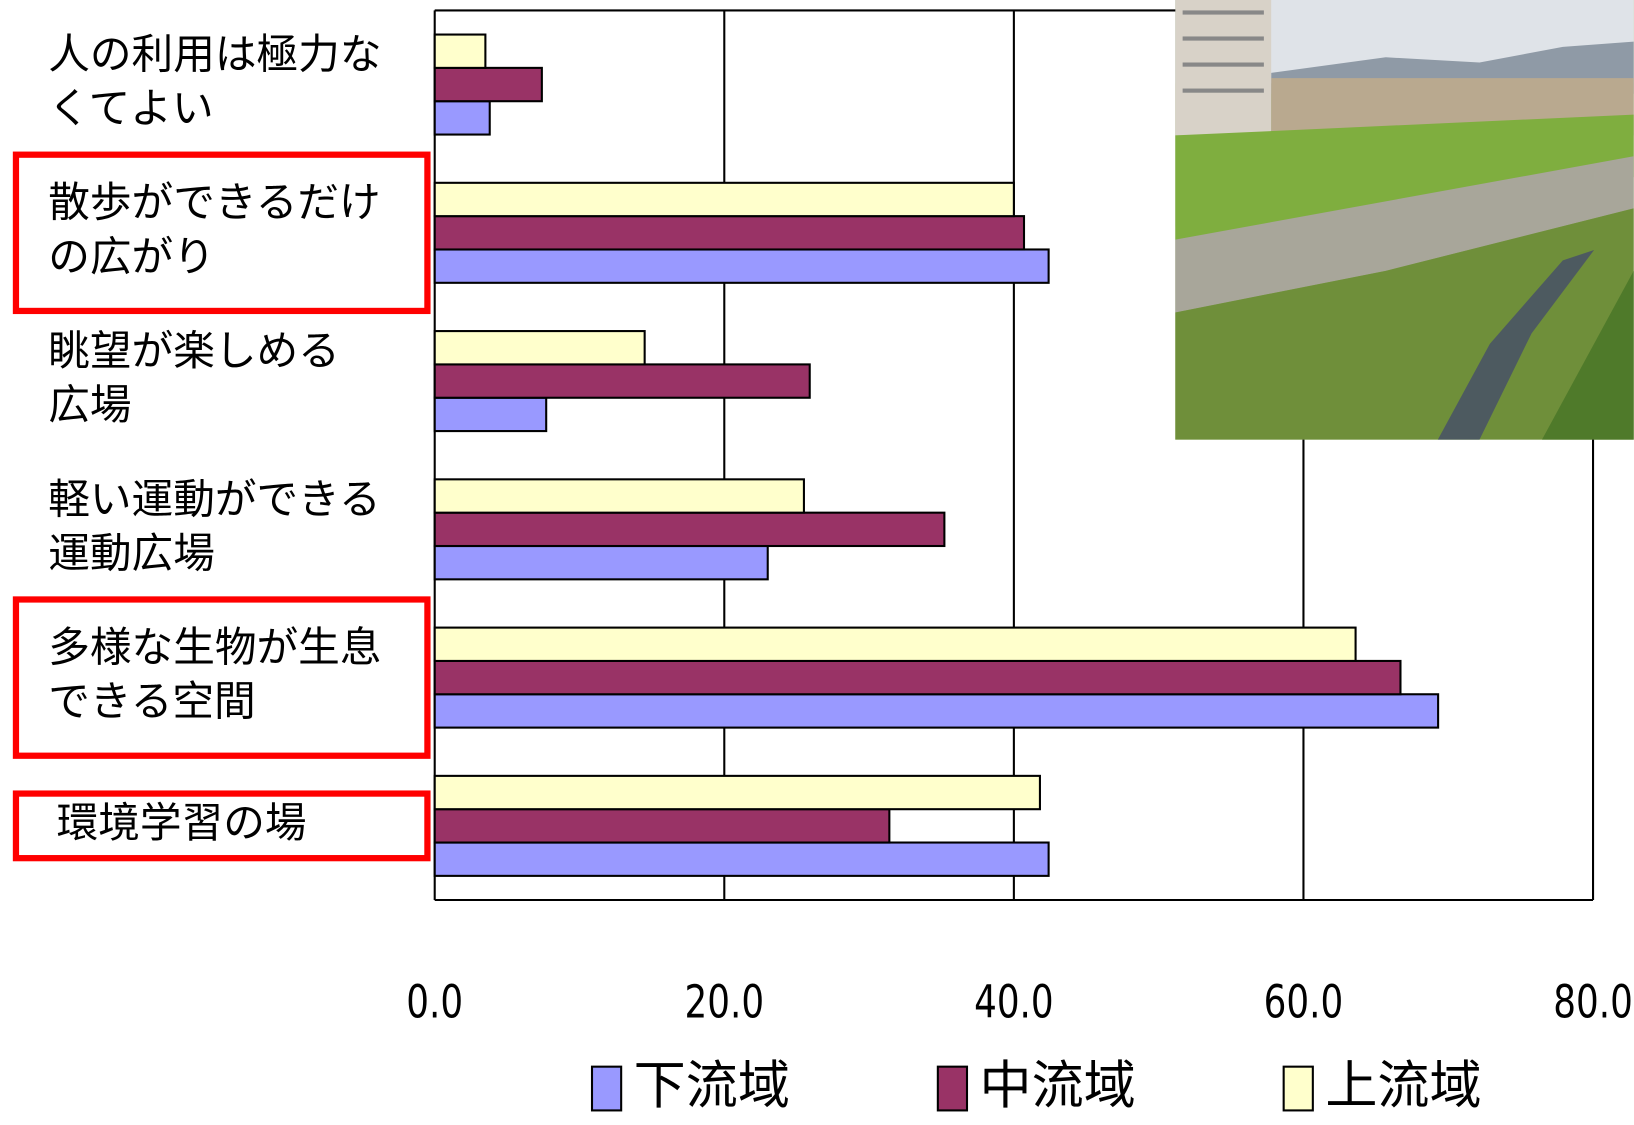  I want to click on category-label: 環境学習の場, so click(182, 822).